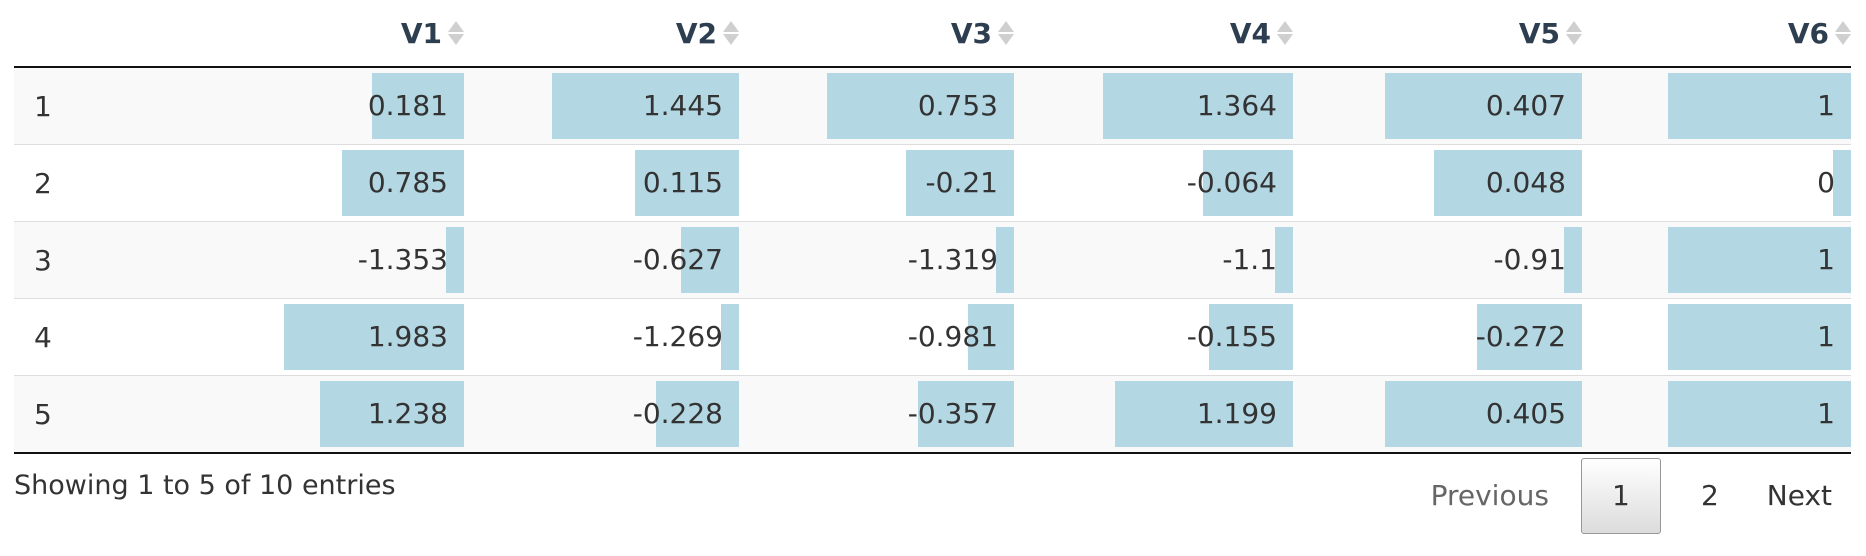  I want to click on table-cell: 0.785, so click(332, 183).